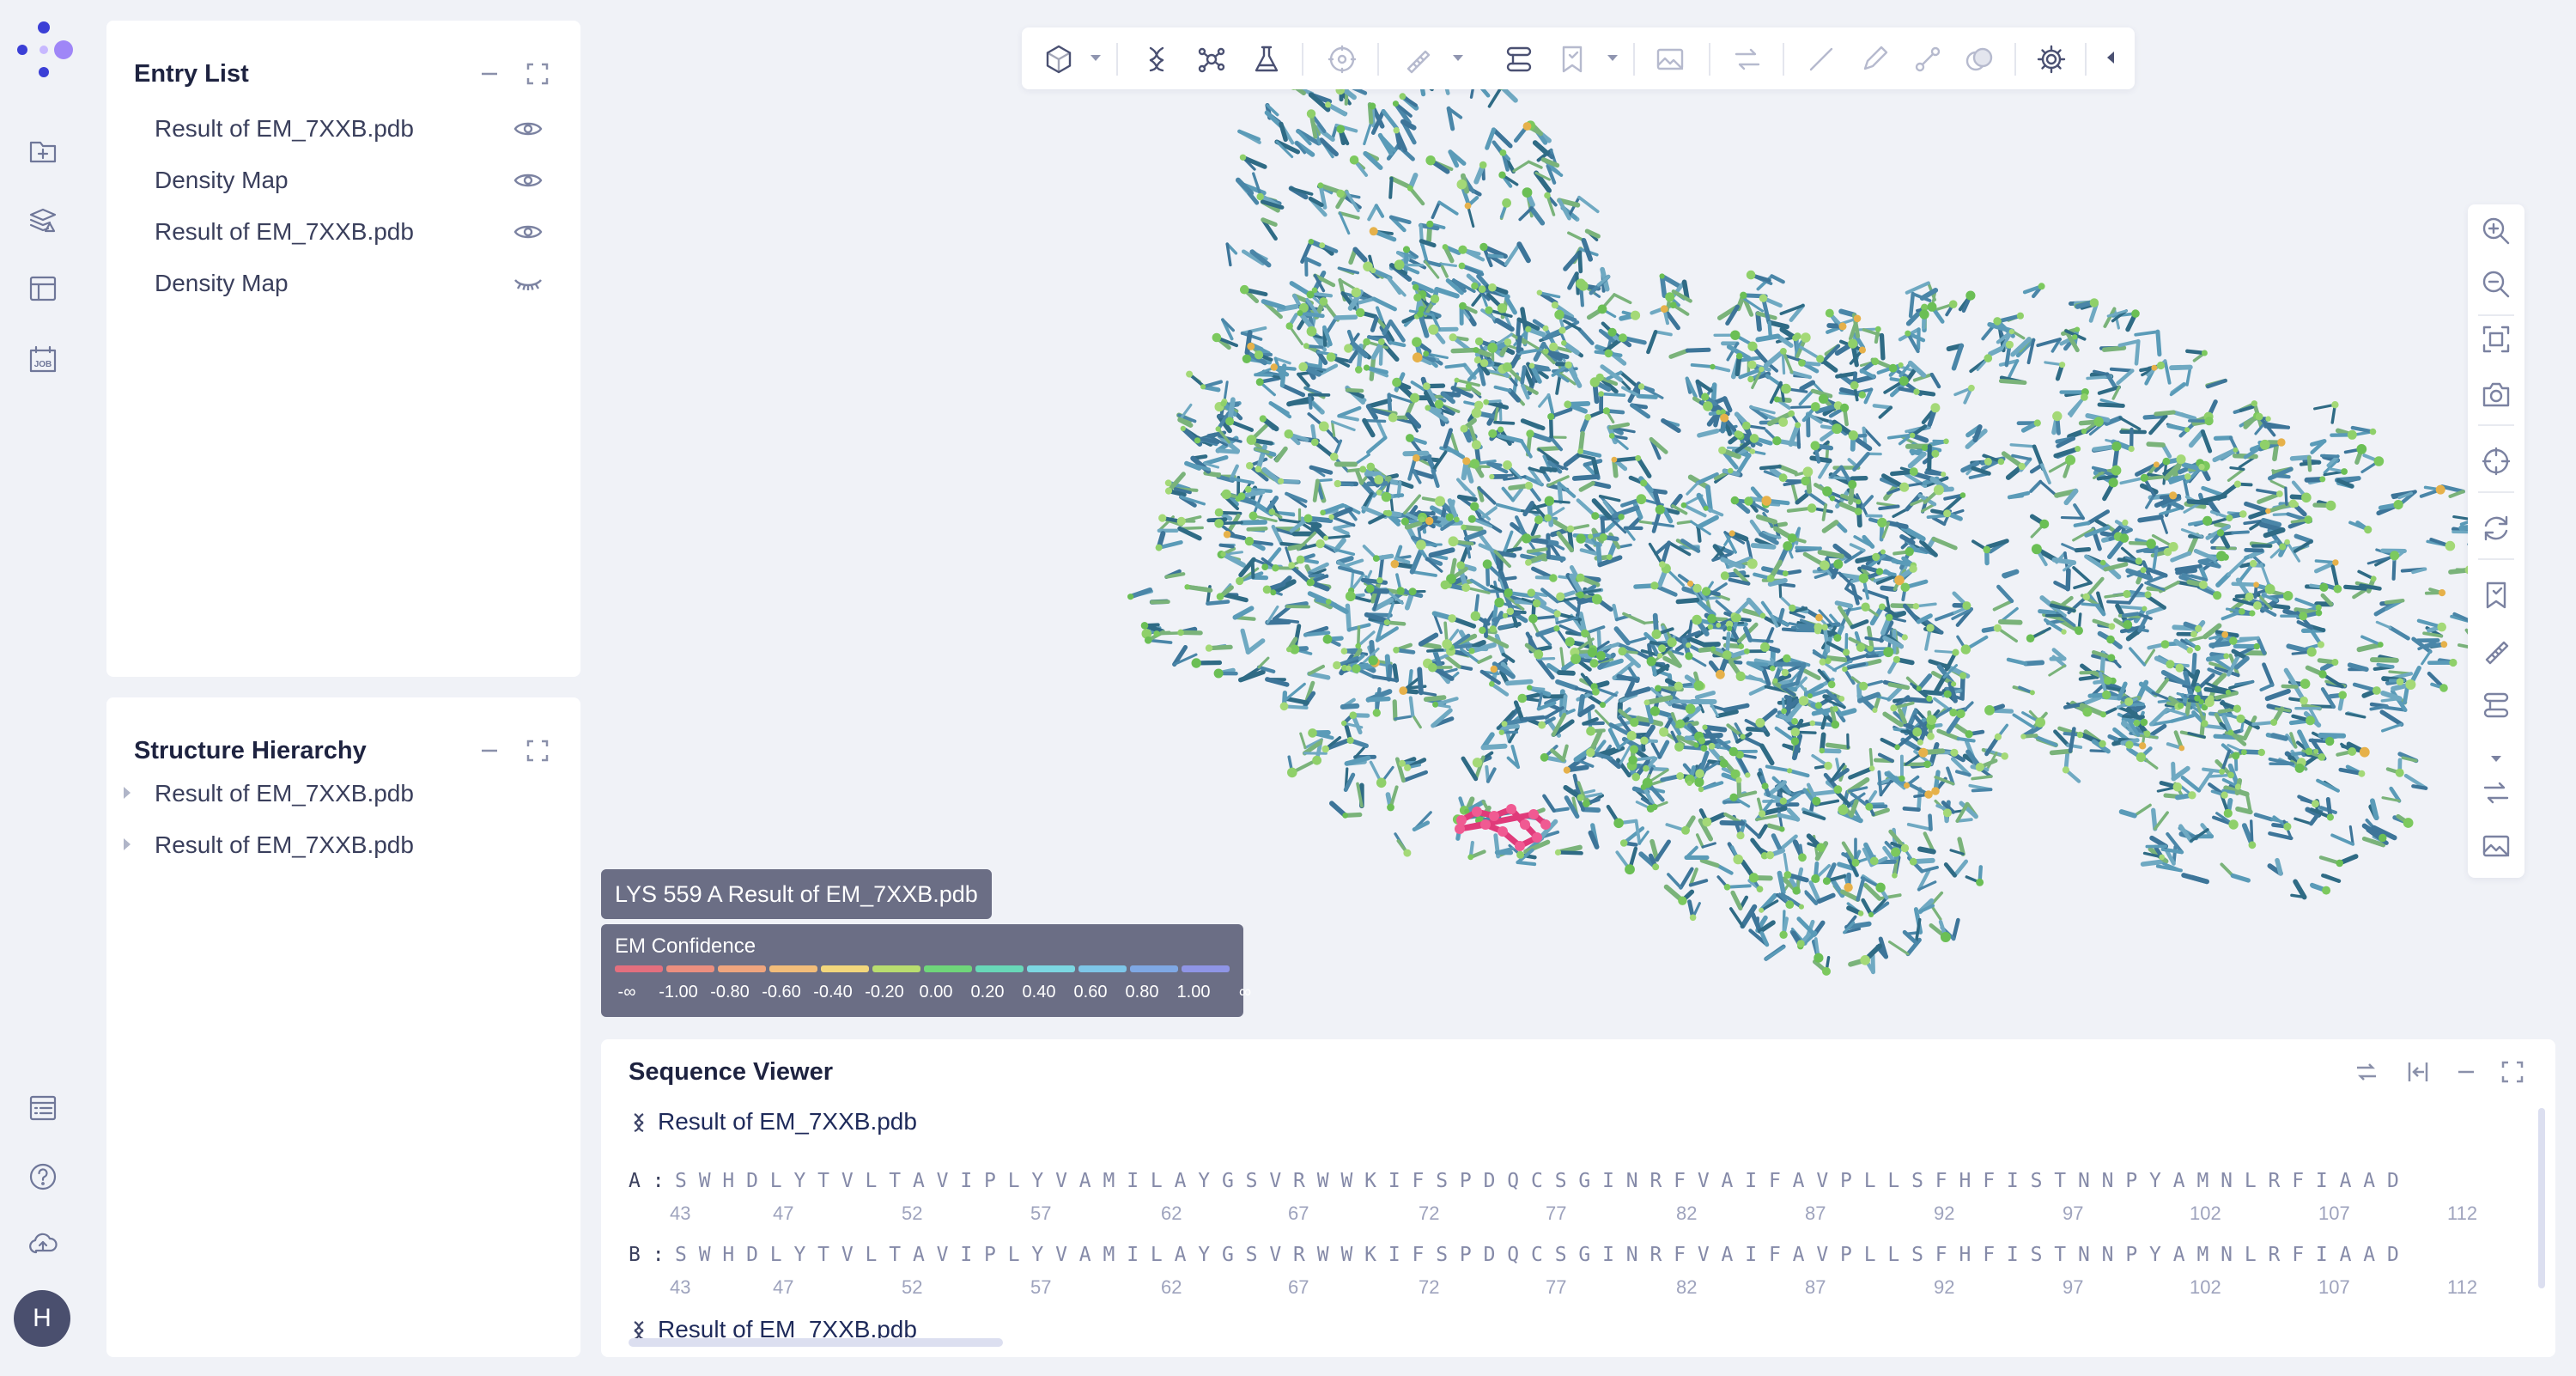 This screenshot has height=1376, width=2576. Describe the element at coordinates (1928, 59) in the screenshot. I see `link-icon` at that location.